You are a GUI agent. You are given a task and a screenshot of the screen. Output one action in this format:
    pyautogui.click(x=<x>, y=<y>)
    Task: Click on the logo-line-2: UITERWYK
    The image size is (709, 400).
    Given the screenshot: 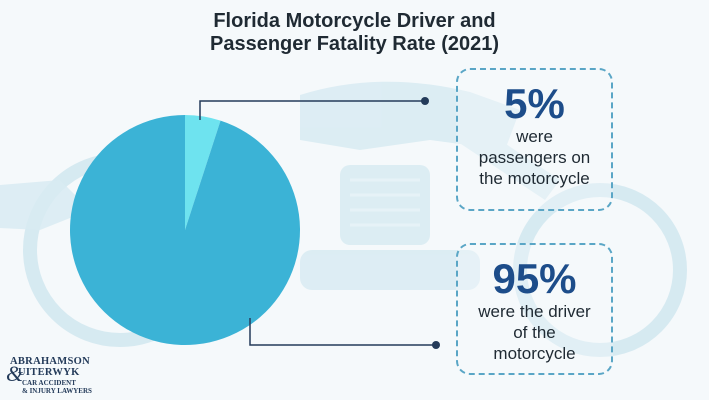 What is the action you would take?
    pyautogui.click(x=49, y=372)
    